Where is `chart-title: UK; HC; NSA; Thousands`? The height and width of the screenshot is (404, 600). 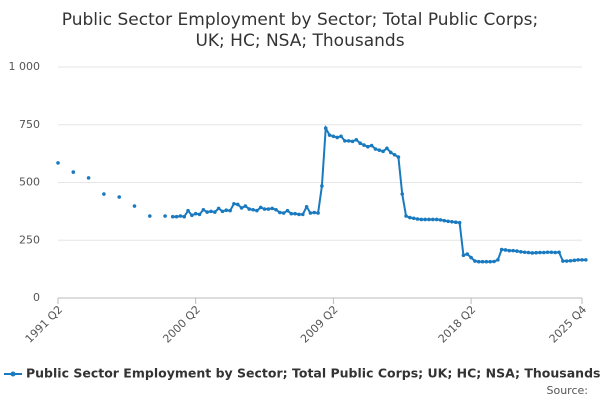
chart-title: UK; HC; NSA; Thousands is located at coordinates (299, 41).